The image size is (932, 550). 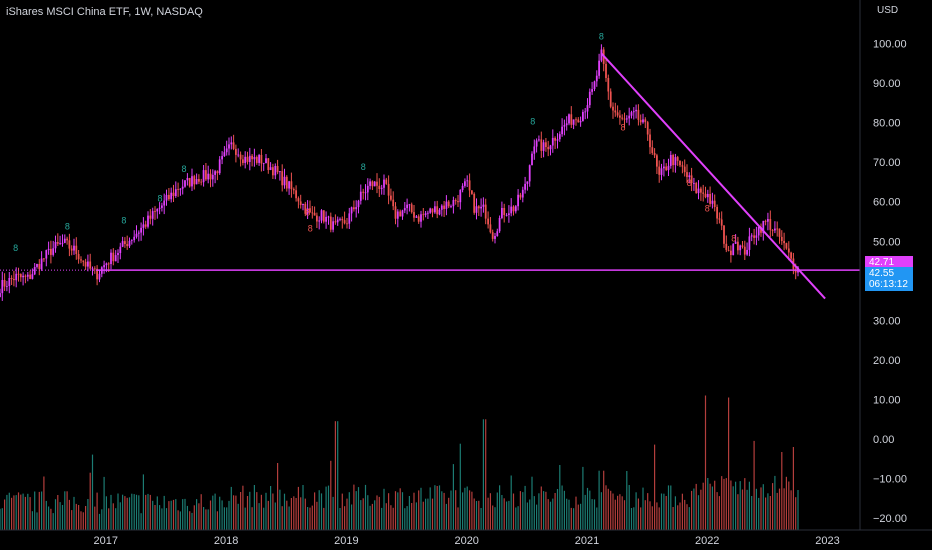 What do you see at coordinates (713, 176) in the screenshot?
I see `descending-trendline` at bounding box center [713, 176].